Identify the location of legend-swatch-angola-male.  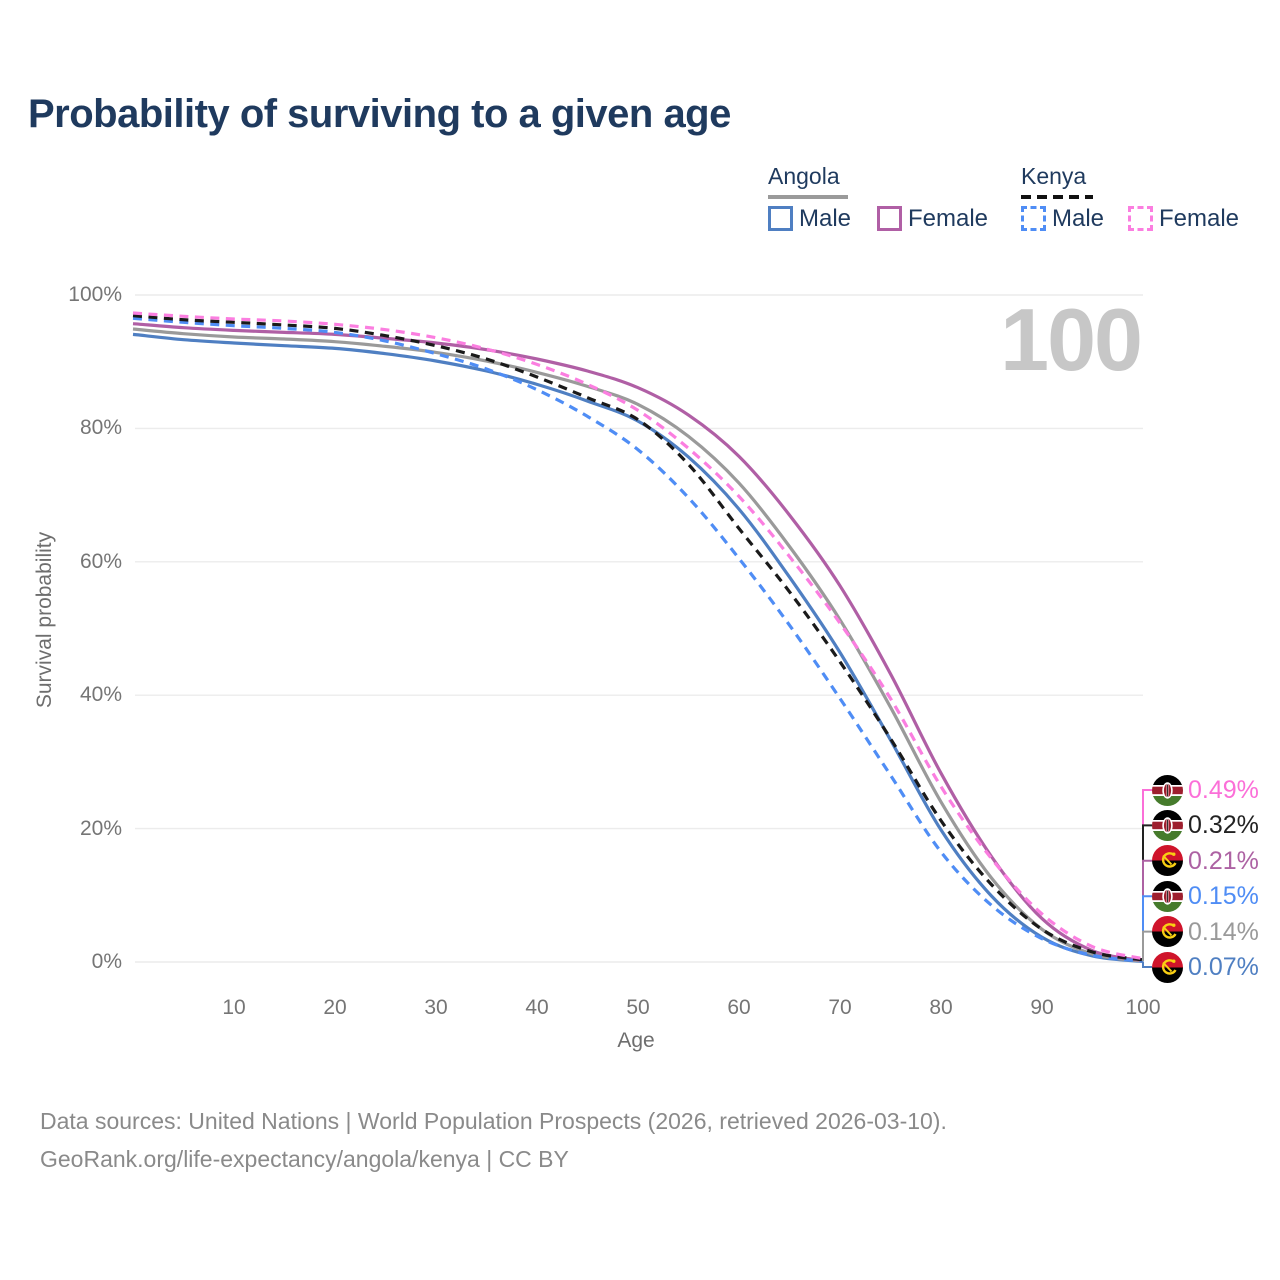
(780, 218).